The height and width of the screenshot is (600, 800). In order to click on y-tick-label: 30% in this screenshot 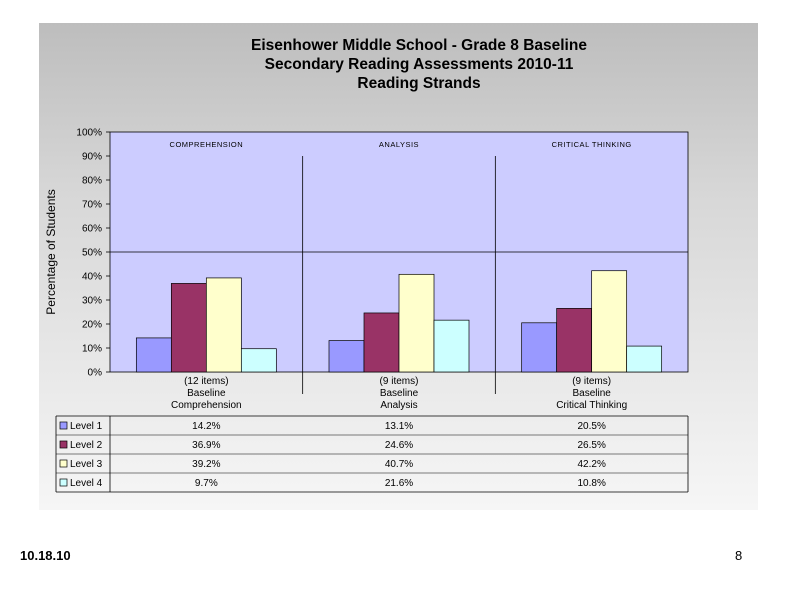, I will do `click(92, 301)`.